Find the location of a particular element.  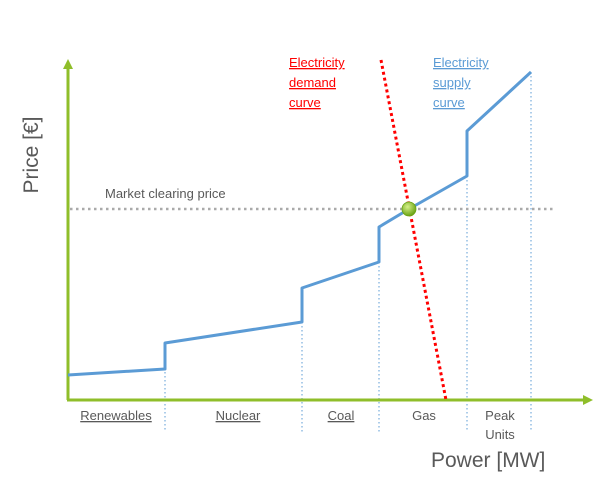

segment-label-coal: Coal is located at coordinates (341, 415).